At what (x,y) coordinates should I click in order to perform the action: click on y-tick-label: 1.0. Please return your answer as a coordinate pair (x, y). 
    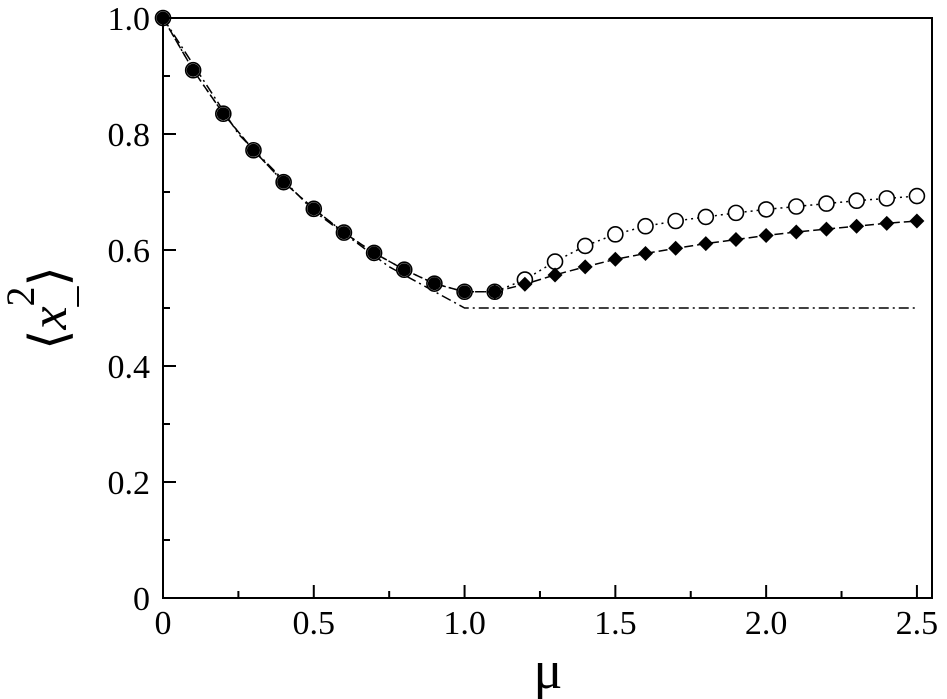
    Looking at the image, I should click on (129, 19).